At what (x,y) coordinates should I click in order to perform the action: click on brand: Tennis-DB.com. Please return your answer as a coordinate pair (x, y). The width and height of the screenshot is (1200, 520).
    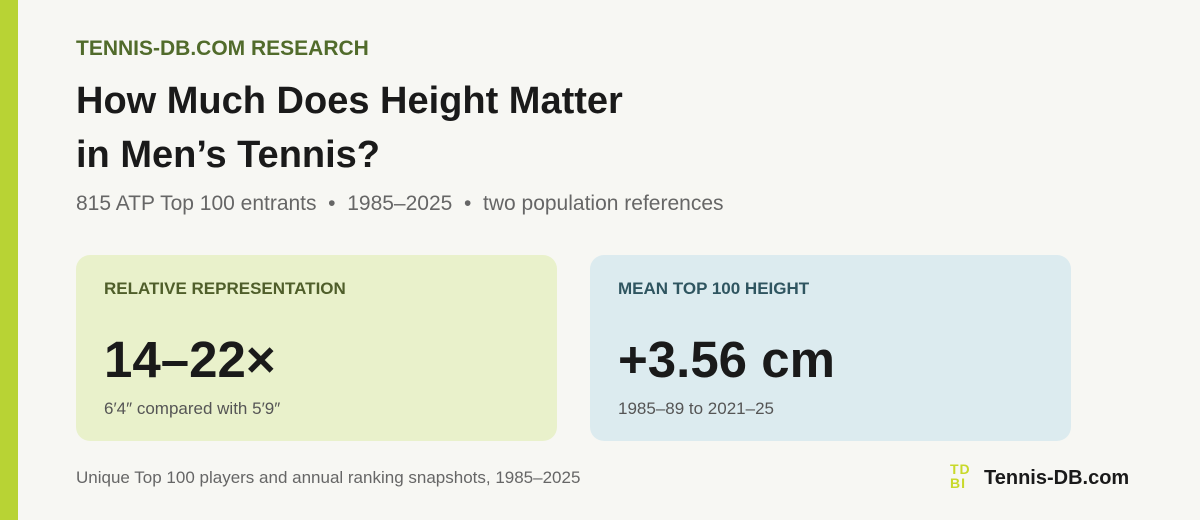
    Looking at the image, I should click on (1057, 478).